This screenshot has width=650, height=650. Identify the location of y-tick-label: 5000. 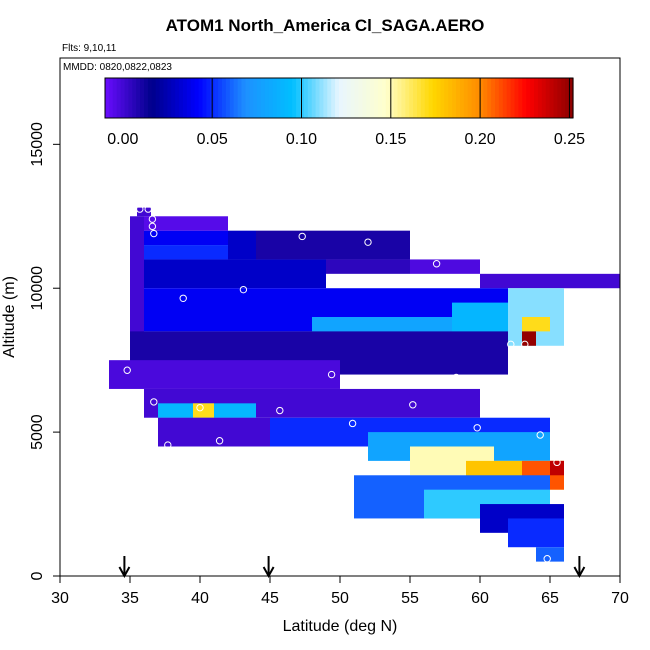
(37, 432).